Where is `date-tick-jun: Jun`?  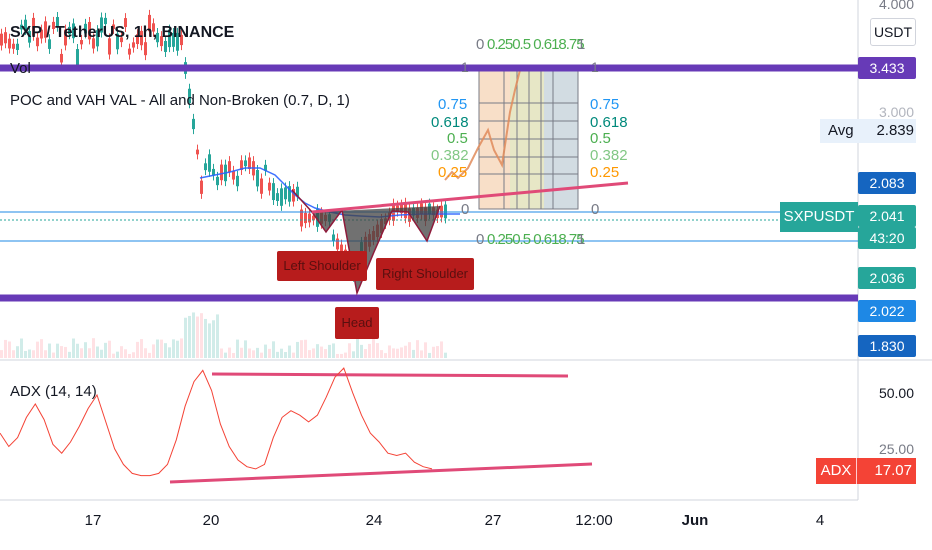 date-tick-jun: Jun is located at coordinates (695, 520).